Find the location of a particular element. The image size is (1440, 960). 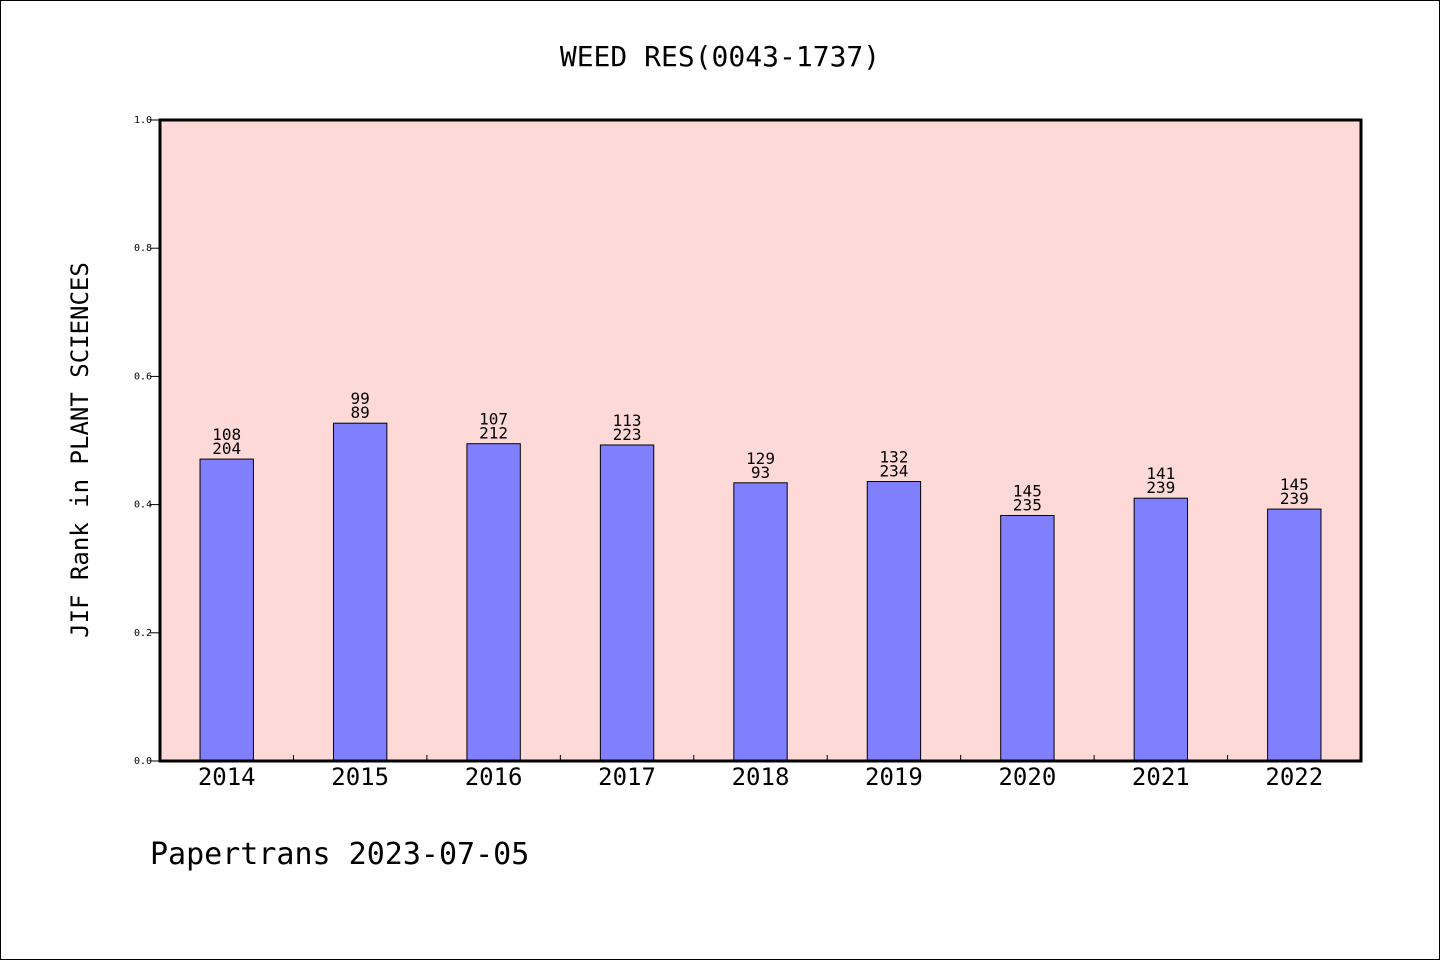

y-tick-label: 0.6 is located at coordinates (143, 376).